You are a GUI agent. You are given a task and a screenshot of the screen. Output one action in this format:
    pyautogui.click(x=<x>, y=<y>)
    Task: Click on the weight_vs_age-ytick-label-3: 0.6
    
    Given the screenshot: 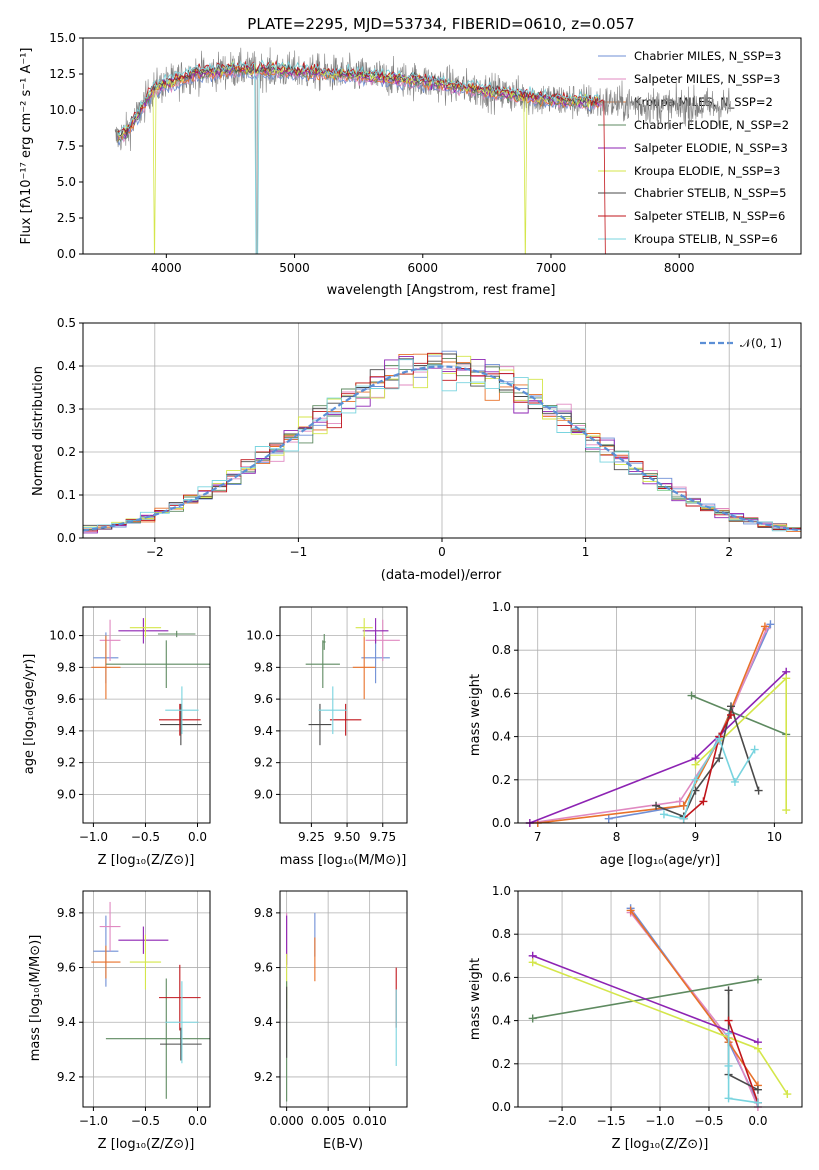 What is the action you would take?
    pyautogui.click(x=501, y=693)
    